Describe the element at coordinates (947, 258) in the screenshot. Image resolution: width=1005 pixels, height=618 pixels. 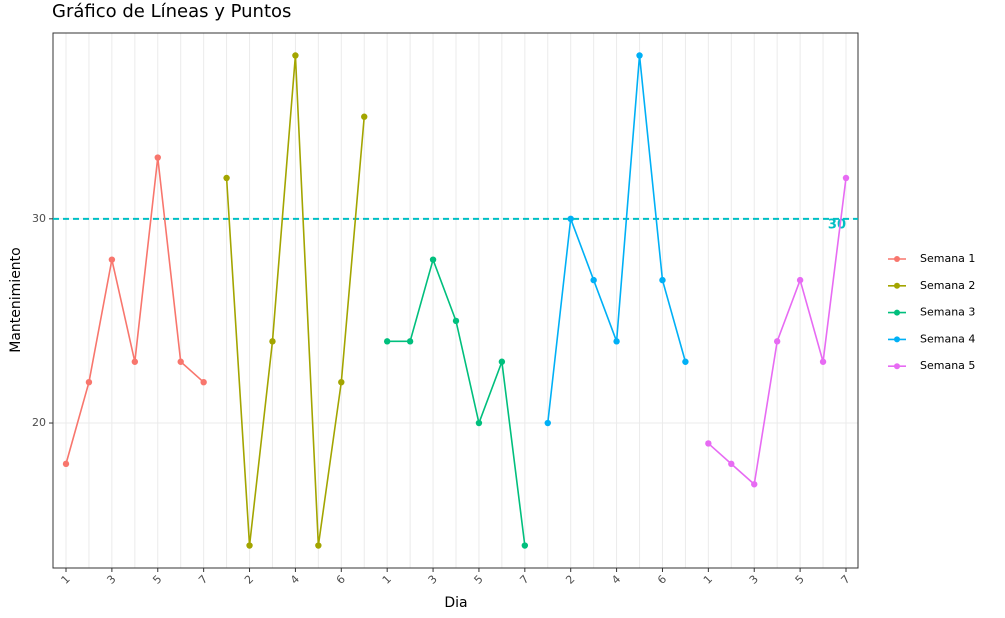
I see `legend-label: Semana 1` at that location.